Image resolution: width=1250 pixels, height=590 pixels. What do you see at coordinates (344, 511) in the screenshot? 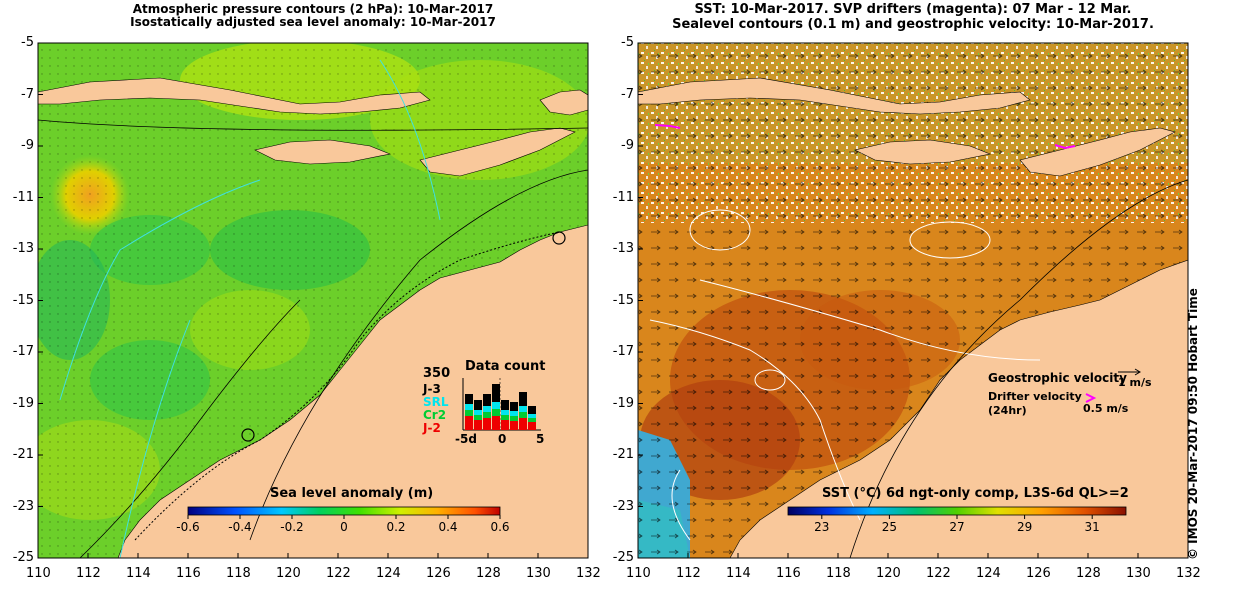
I see `sla-colorbar` at bounding box center [344, 511].